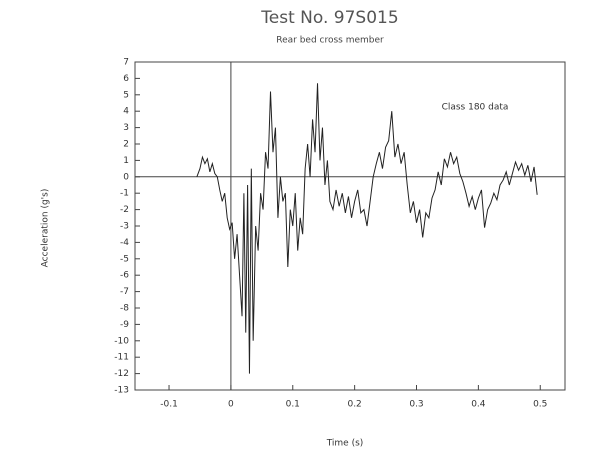 The height and width of the screenshot is (467, 600). I want to click on y-tick-label: 5, so click(126, 95).